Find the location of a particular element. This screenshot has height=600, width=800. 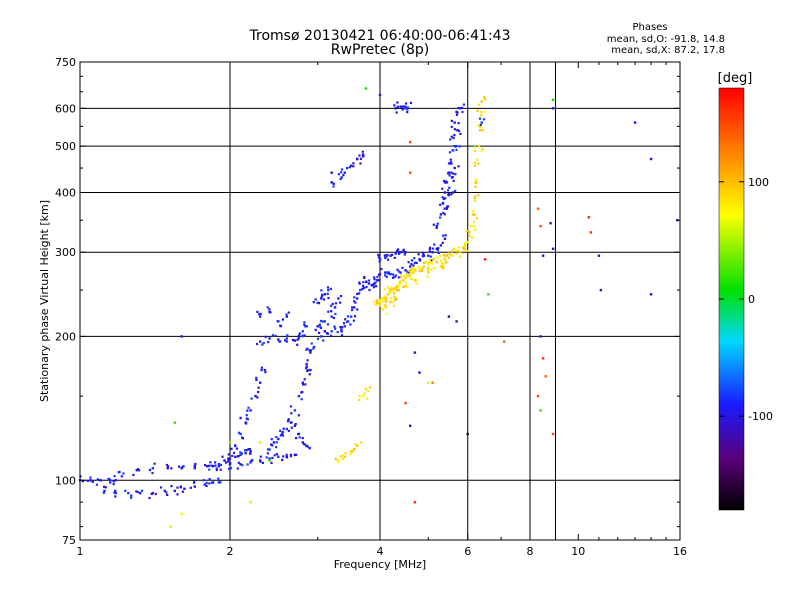

phase-stats-heading: Phases is located at coordinates (649, 27).